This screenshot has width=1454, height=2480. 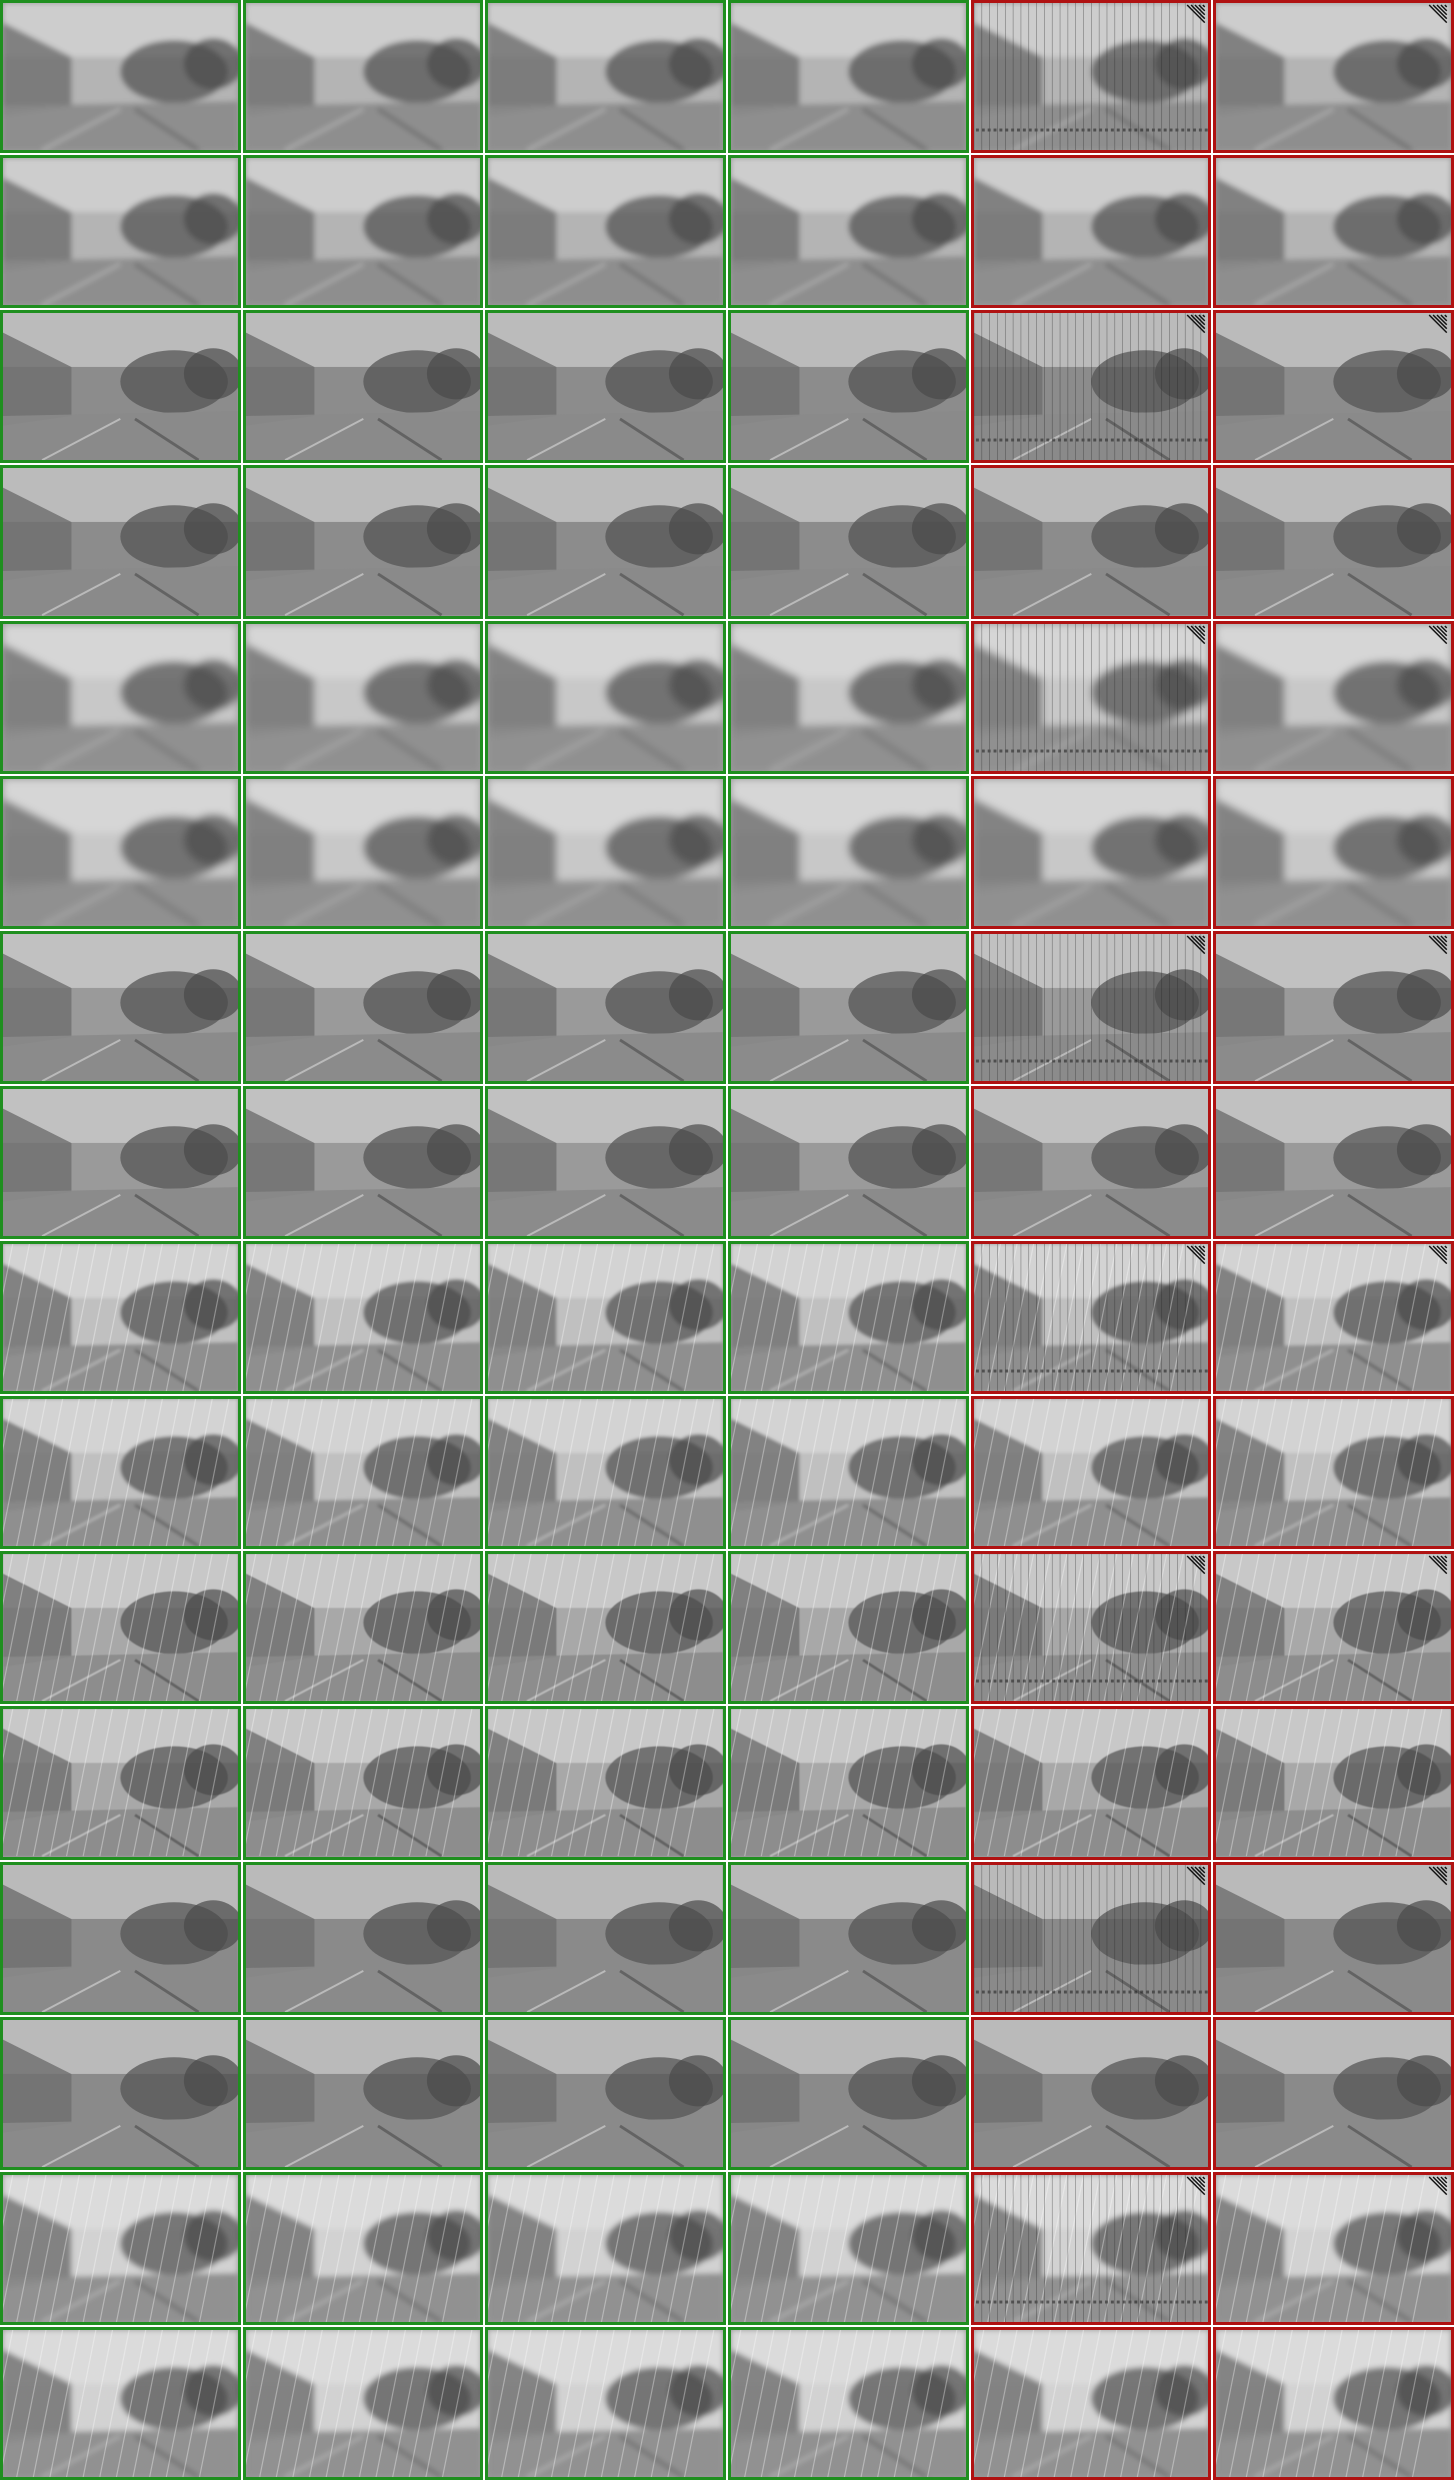 What do you see at coordinates (1091, 542) in the screenshot?
I see `thumbnail-street-with-parked-cars-r4-c5` at bounding box center [1091, 542].